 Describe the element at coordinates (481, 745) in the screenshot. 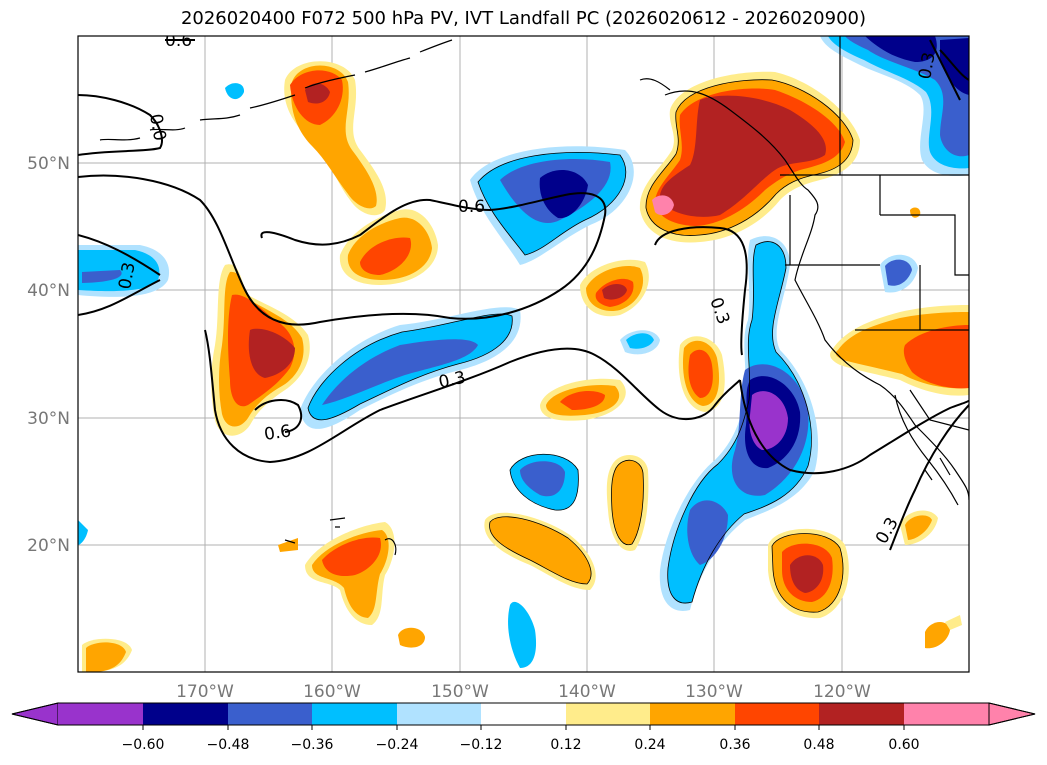

I see `colorbar-tick-label: −0.12` at that location.